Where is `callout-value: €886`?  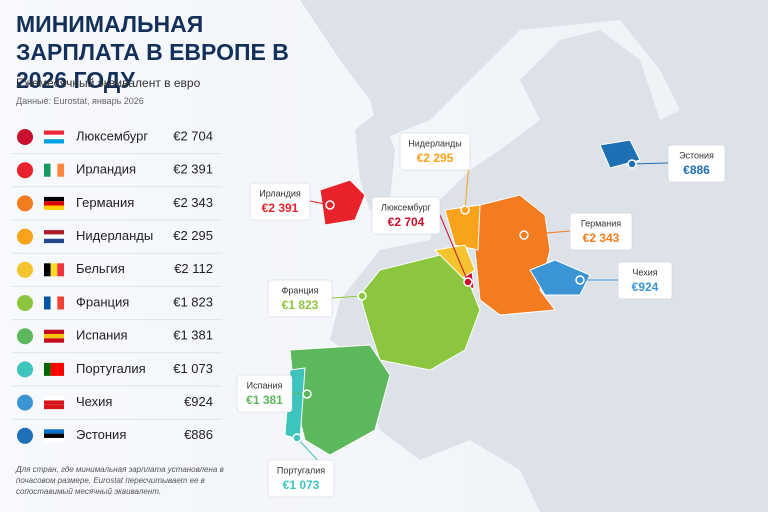
callout-value: €886 is located at coordinates (696, 170).